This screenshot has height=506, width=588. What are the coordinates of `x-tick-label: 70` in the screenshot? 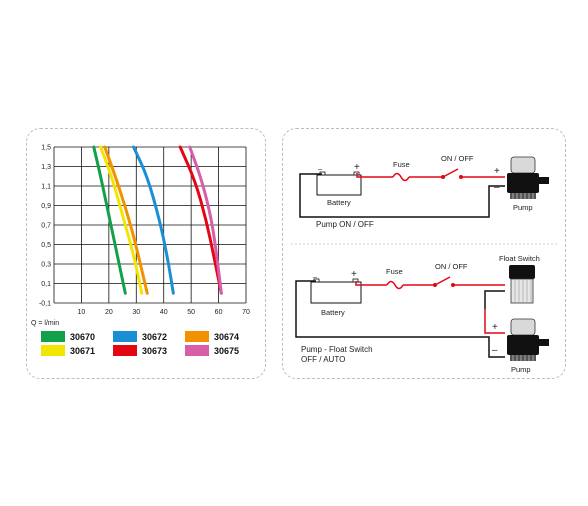 It's located at (246, 312).